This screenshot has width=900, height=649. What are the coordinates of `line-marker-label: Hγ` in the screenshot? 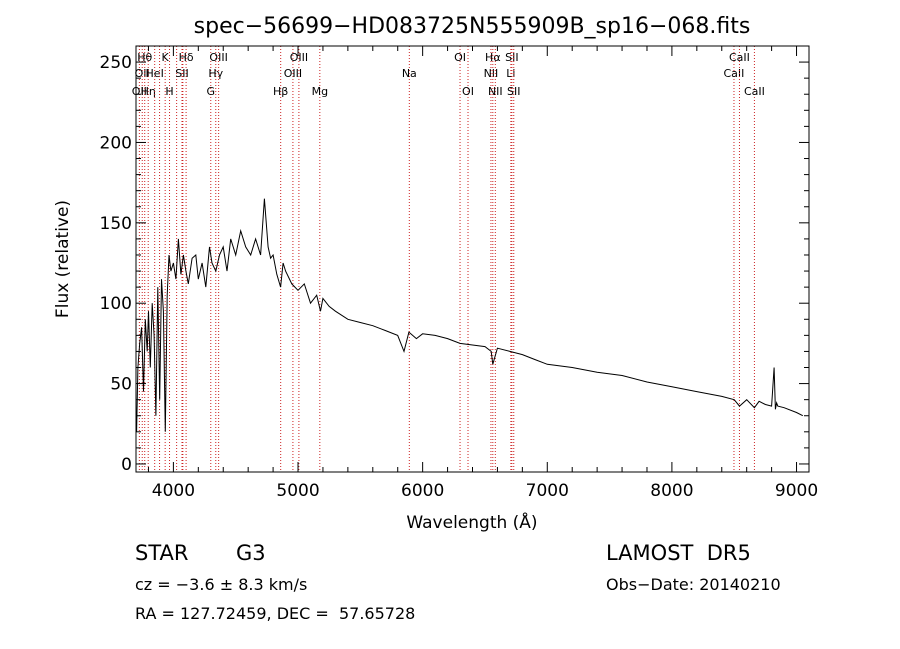 It's located at (215, 73).